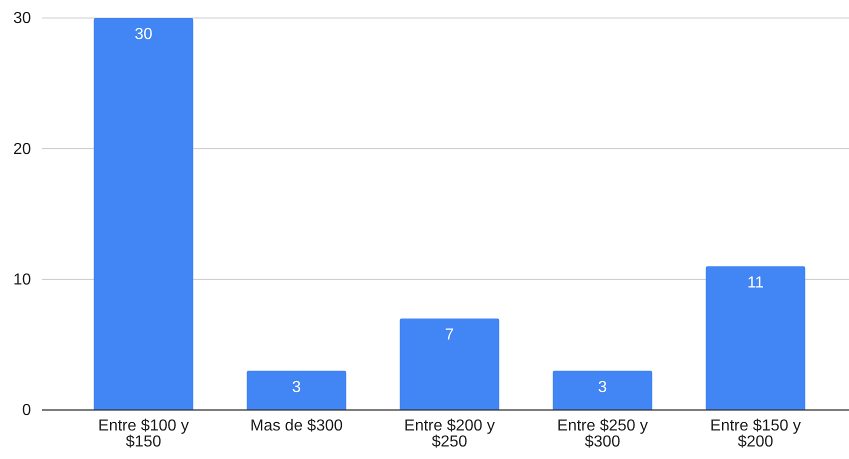 The image size is (849, 459). Describe the element at coordinates (449, 335) in the screenshot. I see `data-label: 7` at that location.